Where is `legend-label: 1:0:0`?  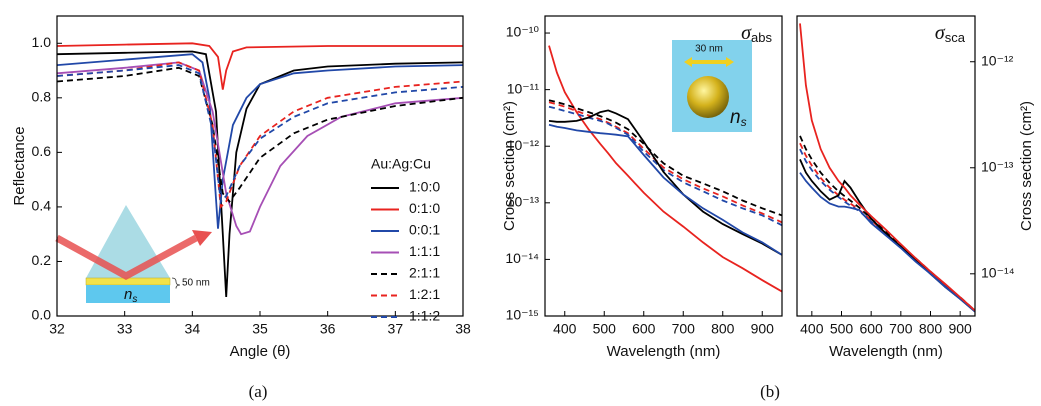 legend-label: 1:0:0 is located at coordinates (424, 187).